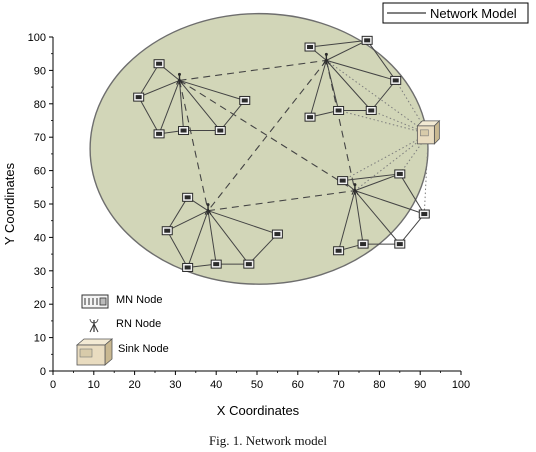 This screenshot has width=536, height=452. I want to click on x-axis-label: X Coordinates, so click(258, 410).